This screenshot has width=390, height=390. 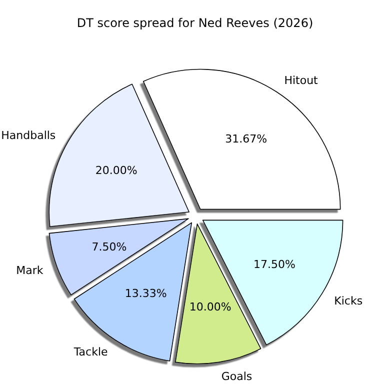 I want to click on slice-label: Mark, so click(x=30, y=270).